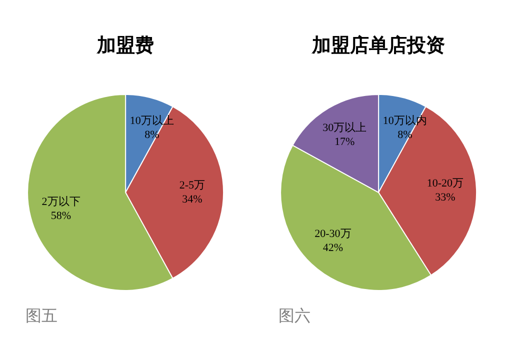 The image size is (506, 348). What do you see at coordinates (378, 45) in the screenshot?
I see `chart-title: 加盟店单店投资` at bounding box center [378, 45].